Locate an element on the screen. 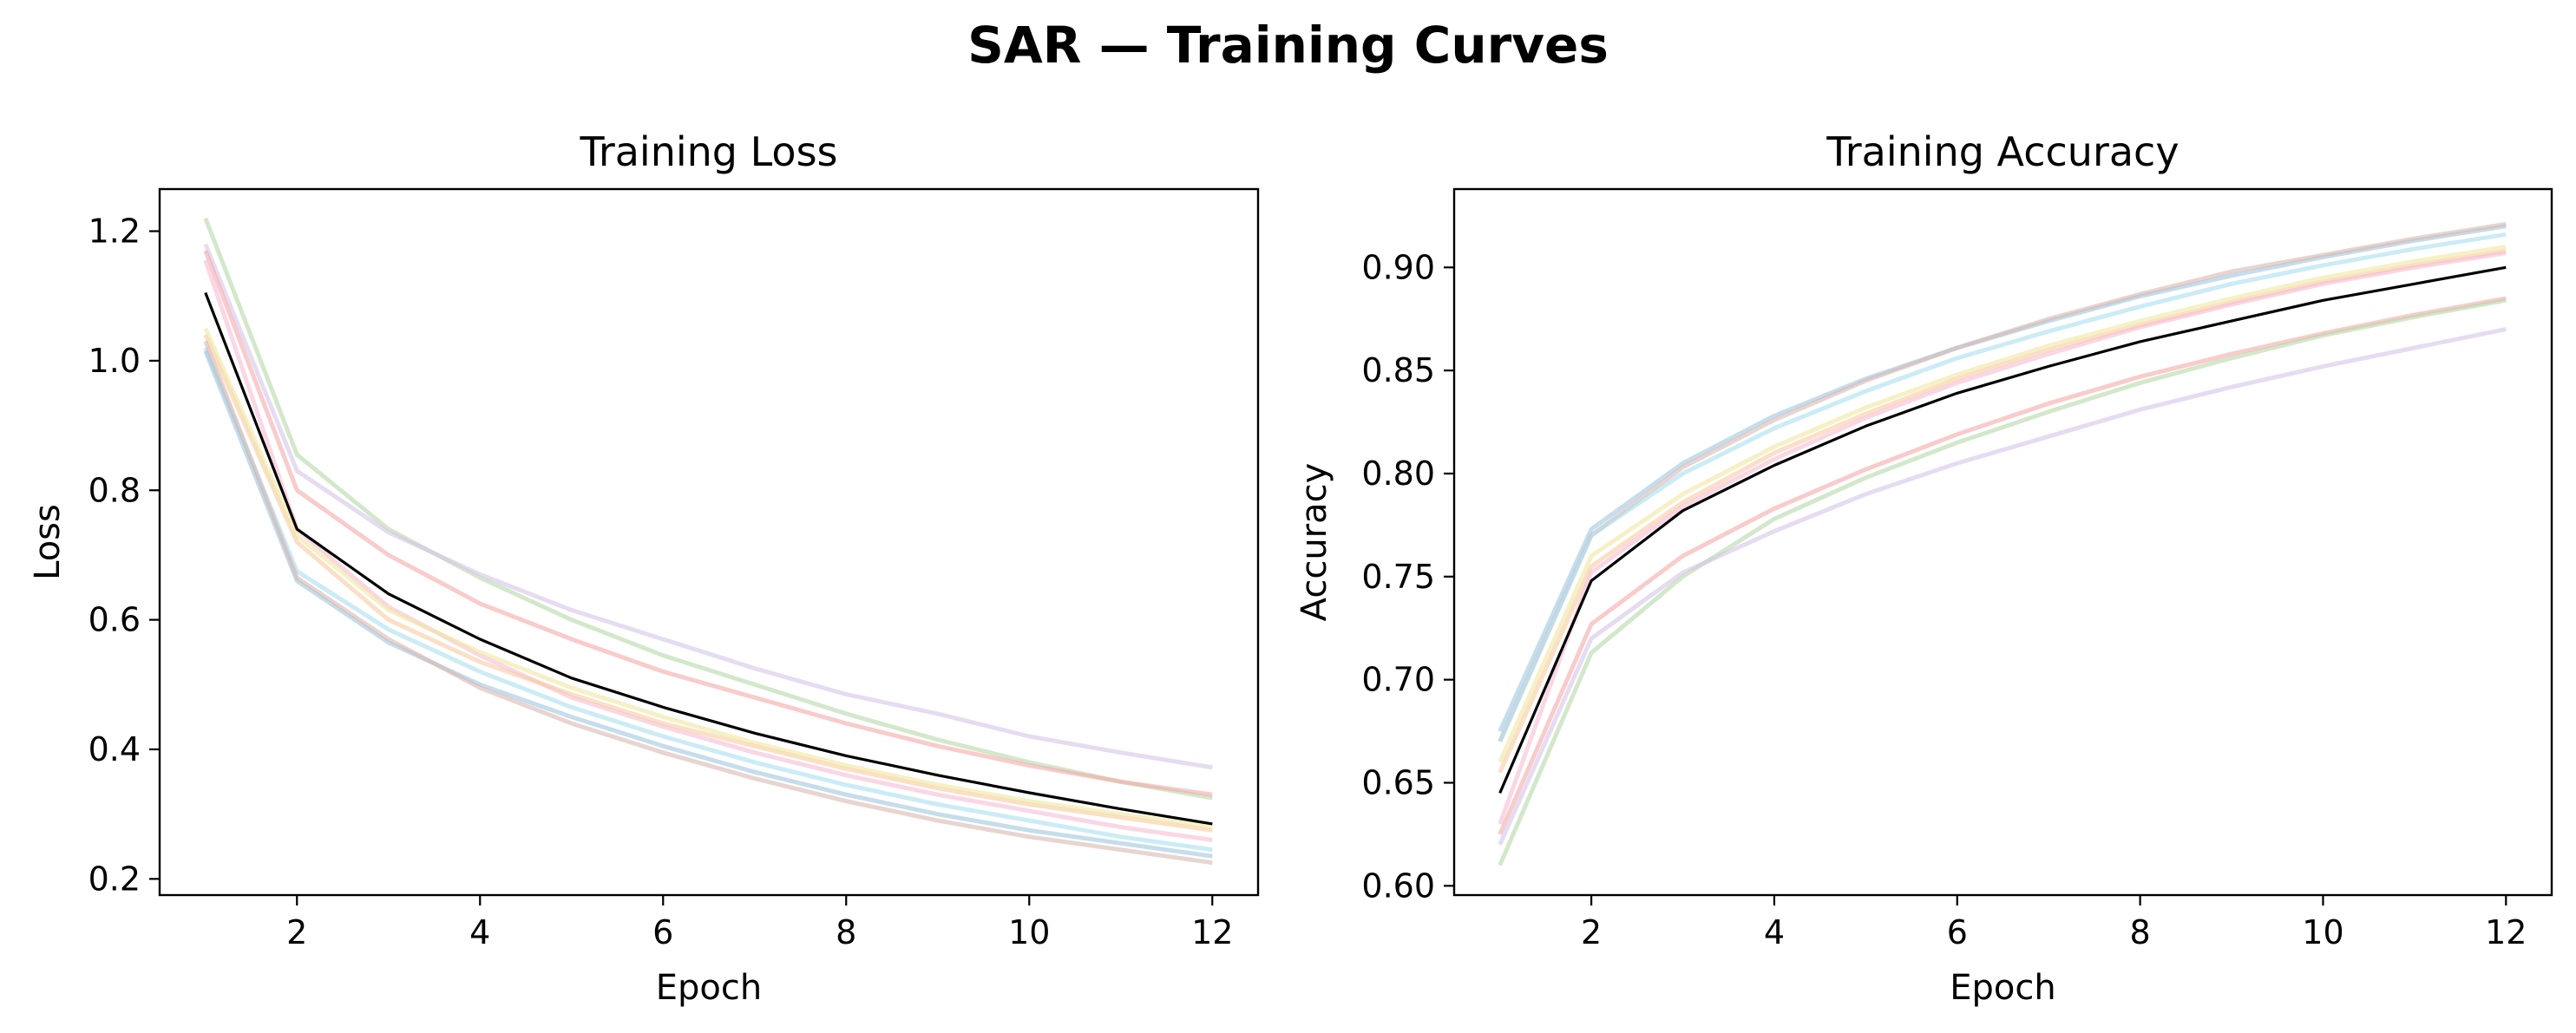 This screenshot has height=1033, width=2576. accuracy-y-tick-label: 0.70 is located at coordinates (1398, 680).